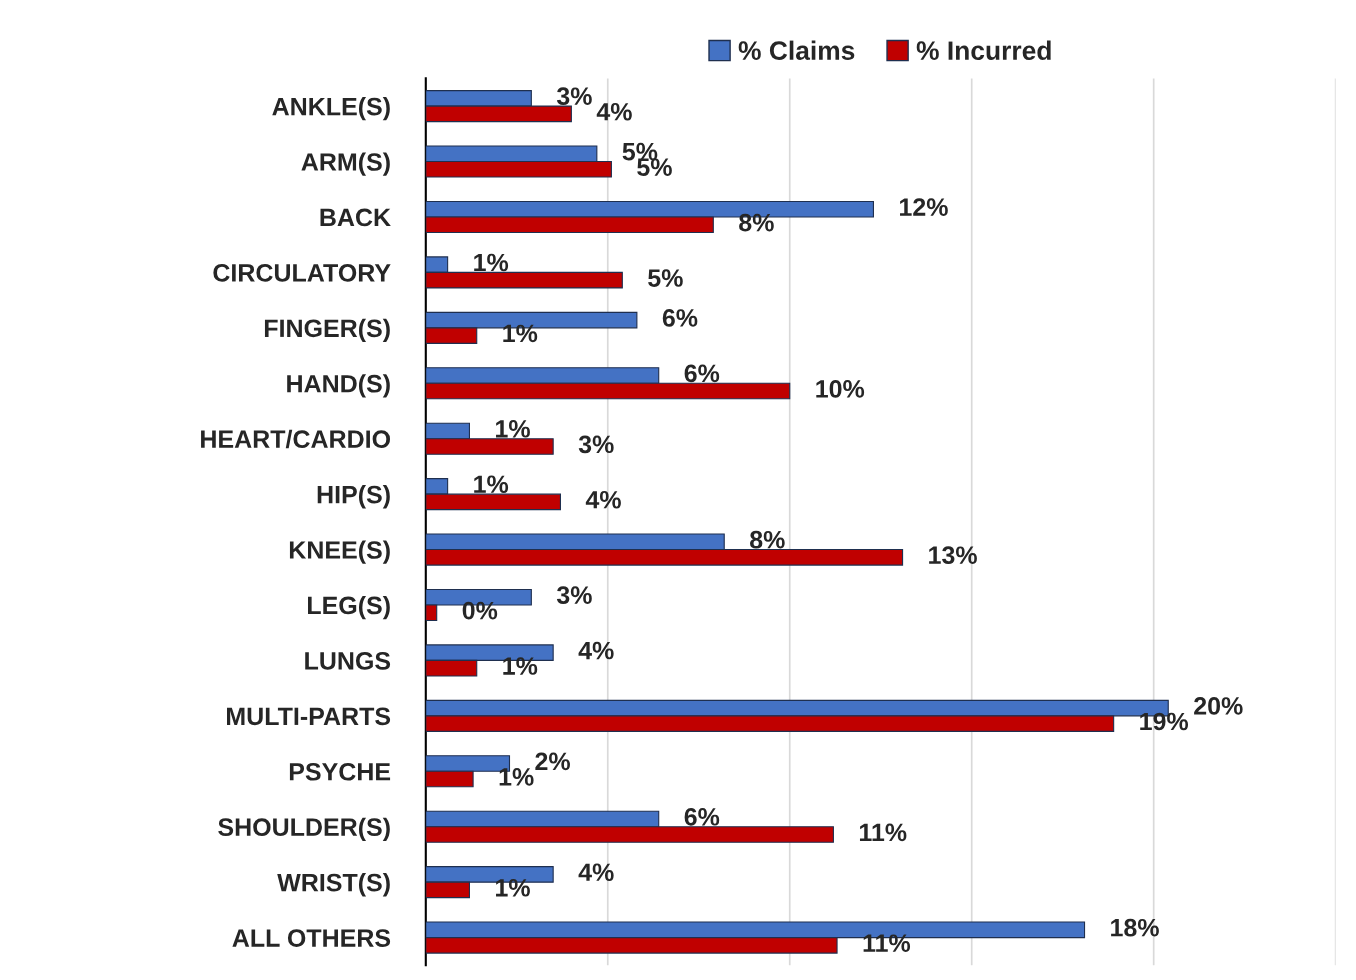 This screenshot has width=1356, height=980. I want to click on legend-label: % Incurred, so click(983, 50).